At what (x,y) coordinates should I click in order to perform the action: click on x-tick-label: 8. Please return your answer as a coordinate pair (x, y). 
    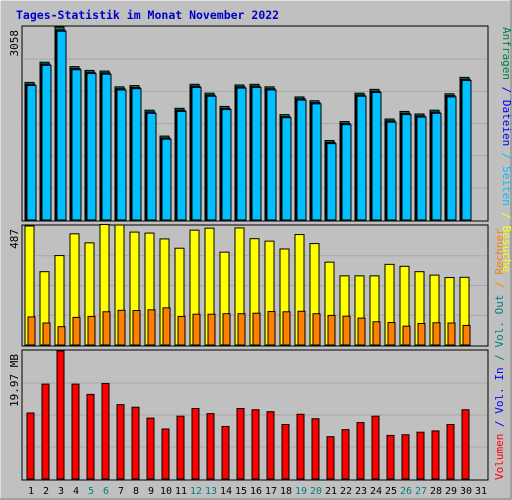
    Looking at the image, I should click on (136, 491).